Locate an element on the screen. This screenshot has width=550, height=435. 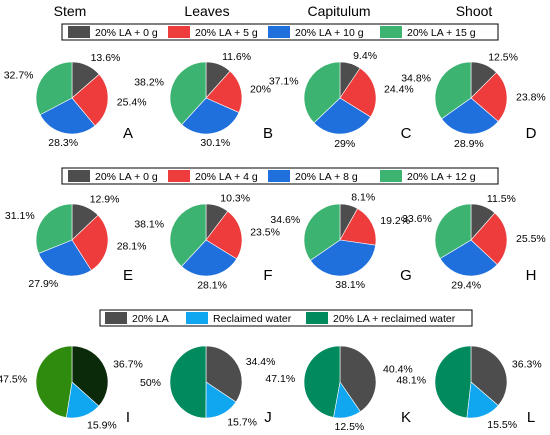
pie-J-label-2: 50% is located at coordinates (150, 383).